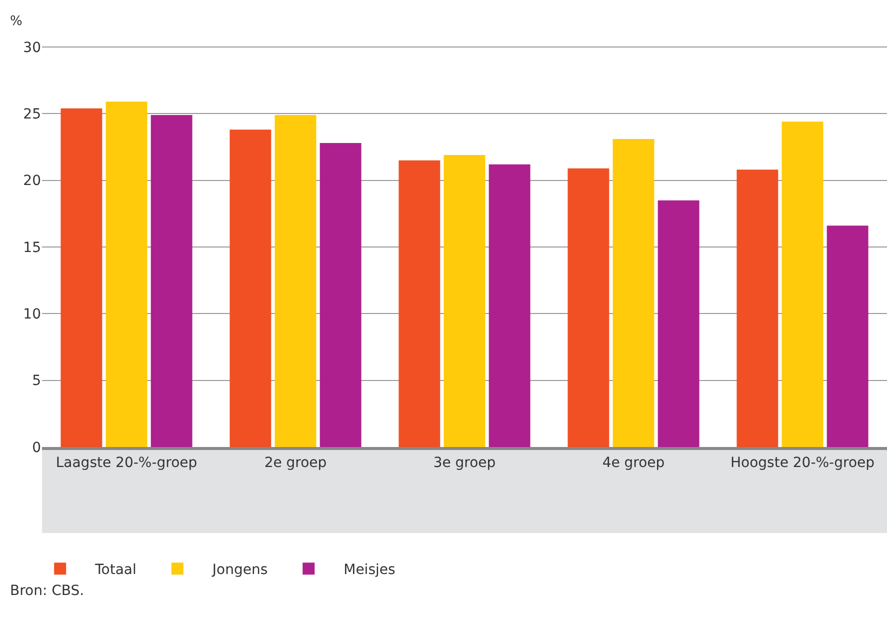 The width and height of the screenshot is (887, 618). What do you see at coordinates (464, 462) in the screenshot?
I see `x-tick-label: 3e groep` at bounding box center [464, 462].